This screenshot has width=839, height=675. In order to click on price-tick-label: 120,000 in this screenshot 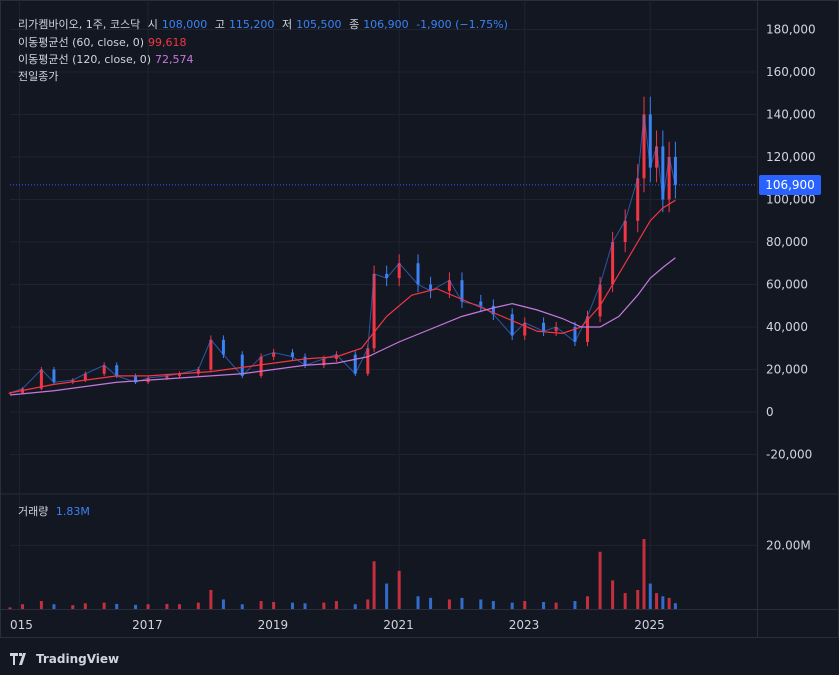, I will do `click(791, 157)`.